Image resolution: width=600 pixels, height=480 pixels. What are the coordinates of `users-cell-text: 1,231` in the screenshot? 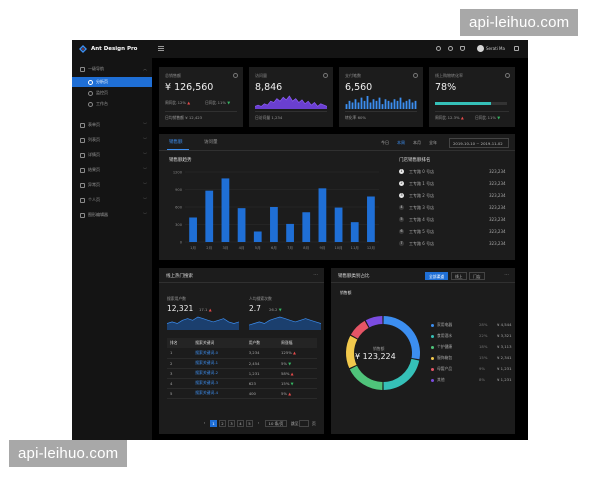 It's located at (254, 373).